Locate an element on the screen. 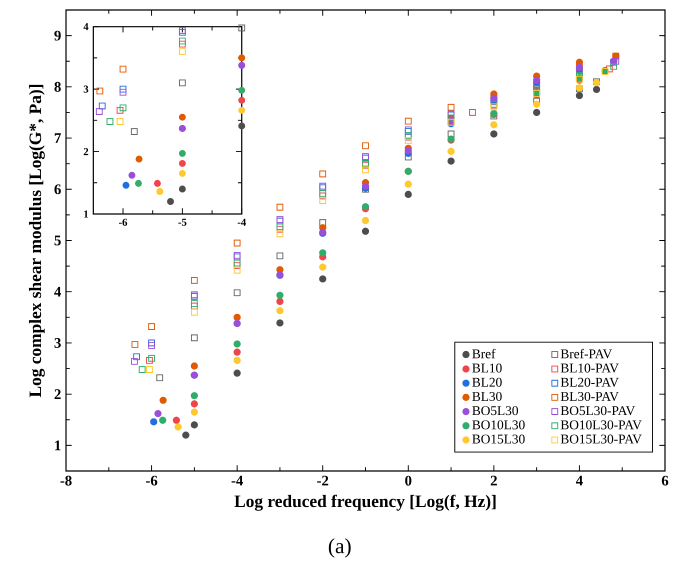 This screenshot has height=565, width=676. legend-label: Bref is located at coordinates (484, 353).